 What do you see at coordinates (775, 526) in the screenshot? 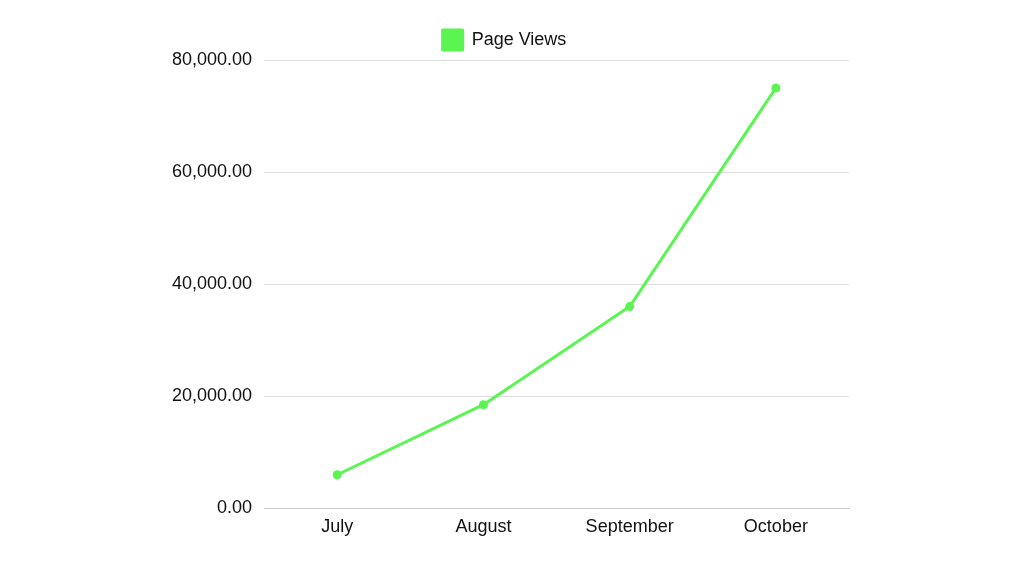
I see `x-tick-label: October` at bounding box center [775, 526].